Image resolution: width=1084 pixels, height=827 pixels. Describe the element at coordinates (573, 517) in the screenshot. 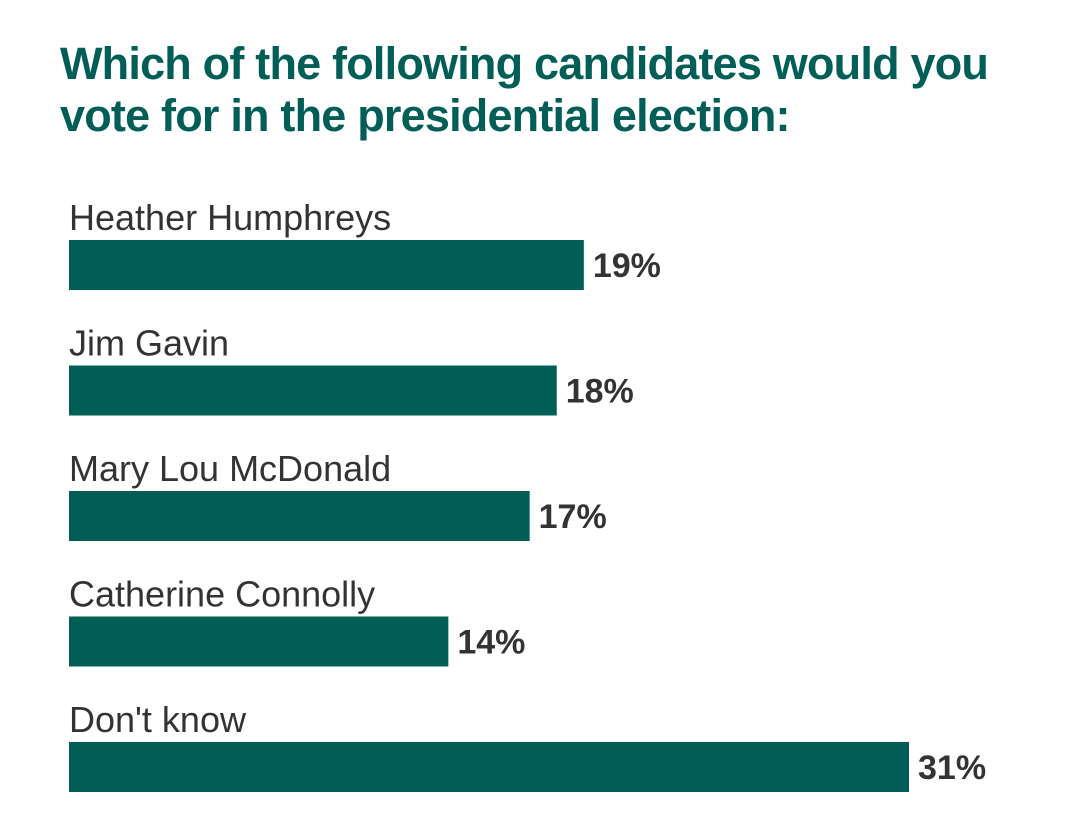

I see `value-label: 17%` at that location.